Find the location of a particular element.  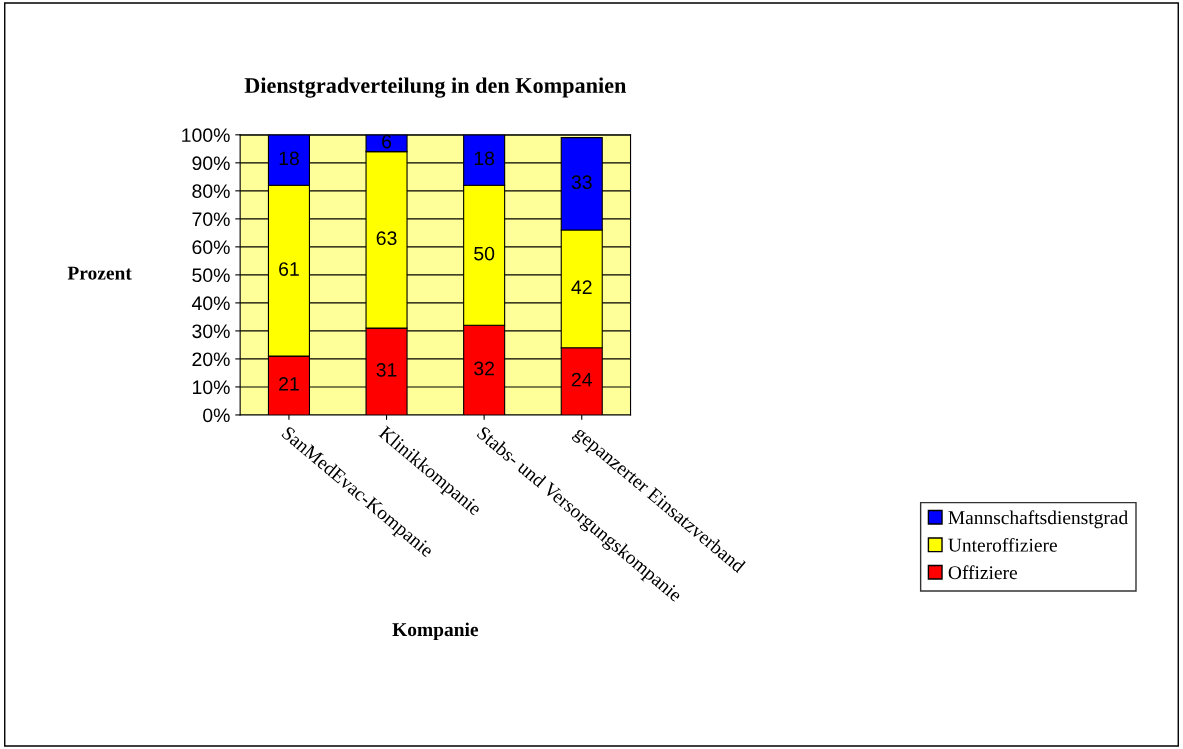

data-label: 32 is located at coordinates (484, 368).